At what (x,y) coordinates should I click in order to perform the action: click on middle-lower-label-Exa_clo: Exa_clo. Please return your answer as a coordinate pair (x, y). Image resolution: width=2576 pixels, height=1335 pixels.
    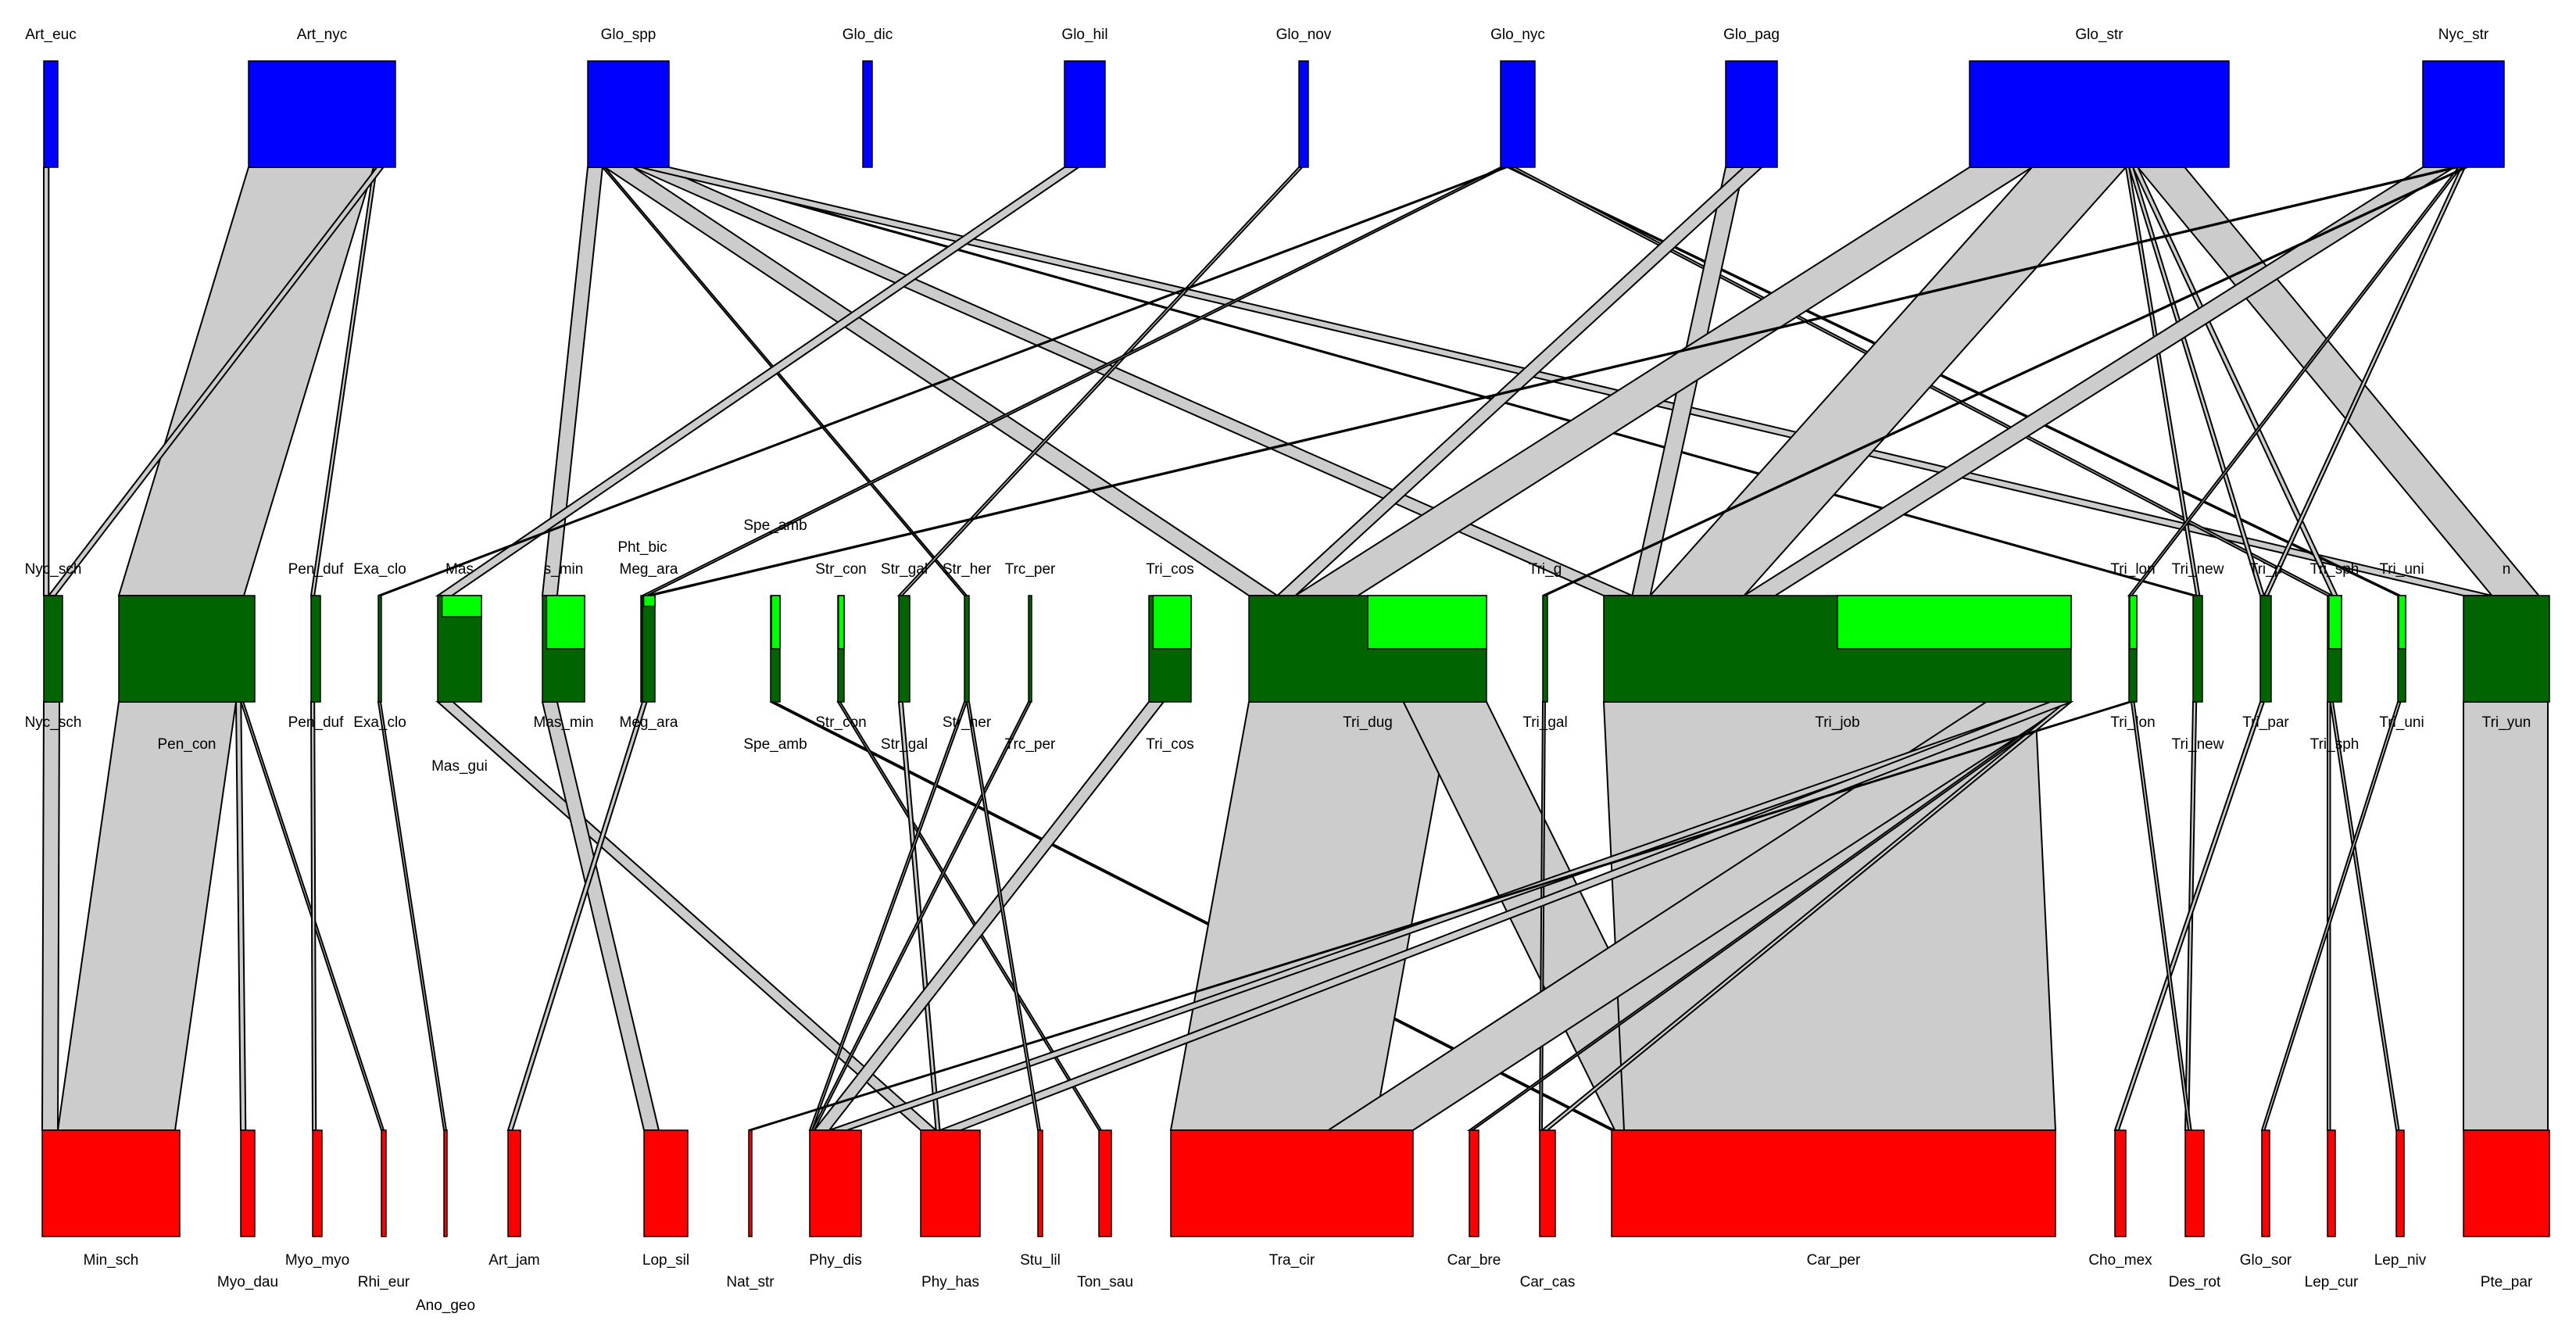
    Looking at the image, I should click on (379, 723).